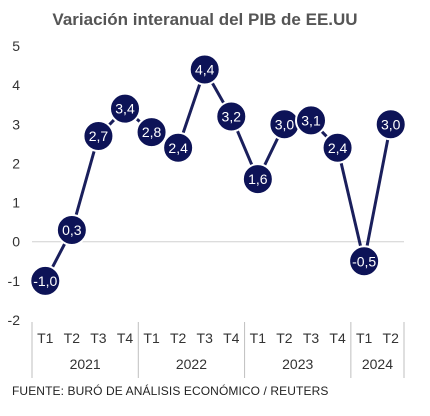 Image resolution: width=430 pixels, height=416 pixels. I want to click on data-label: 3,4, so click(125, 109).